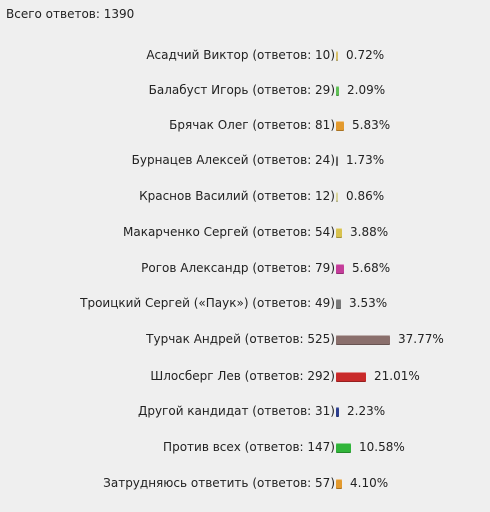 This screenshot has width=490, height=512. Describe the element at coordinates (371, 125) in the screenshot. I see `result-percent: 5.83%` at that location.